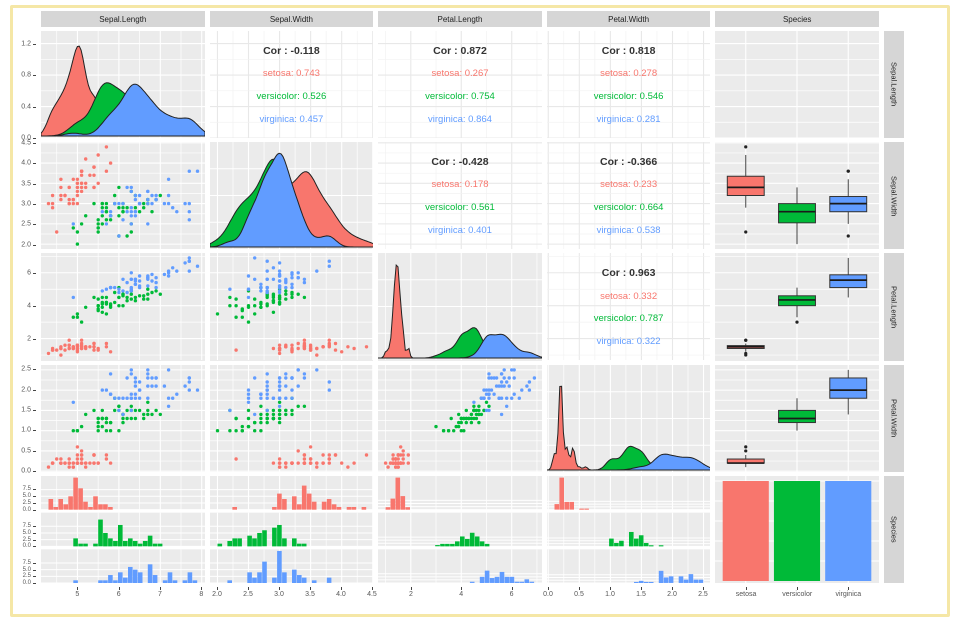  I want to click on density-panel-r1-c1, so click(291, 196).